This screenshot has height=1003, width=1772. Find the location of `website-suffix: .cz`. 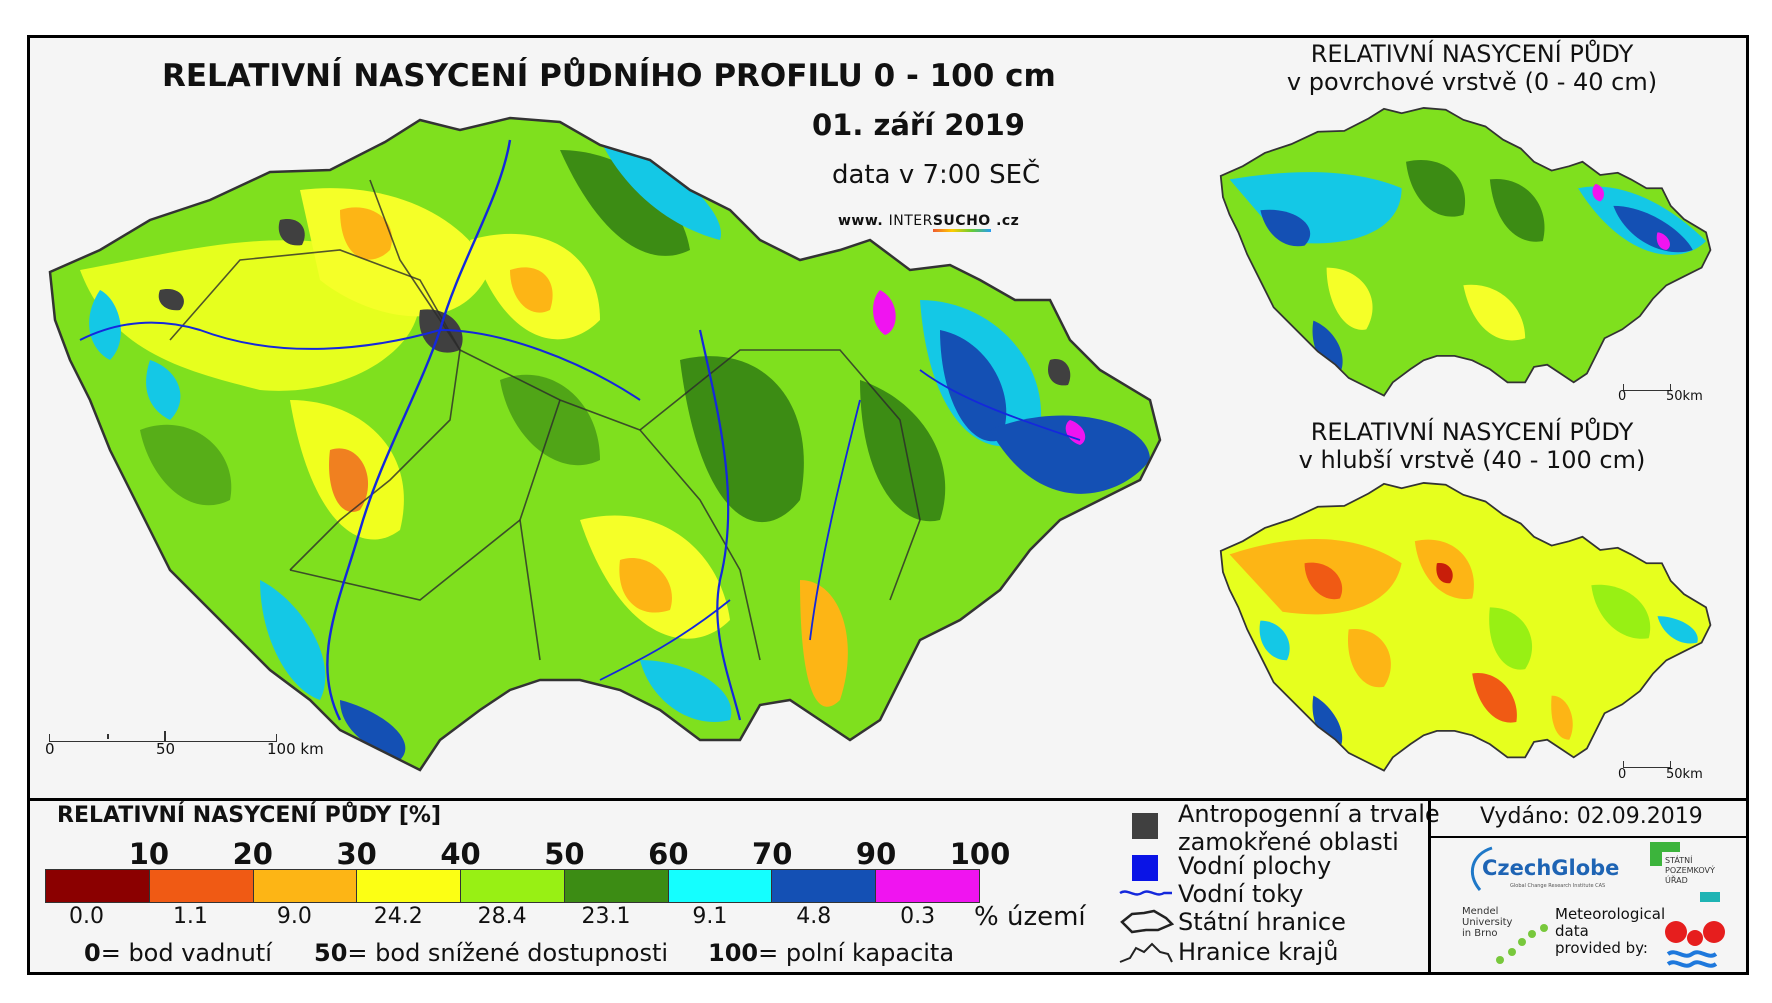

website-suffix: .cz is located at coordinates (1008, 221).